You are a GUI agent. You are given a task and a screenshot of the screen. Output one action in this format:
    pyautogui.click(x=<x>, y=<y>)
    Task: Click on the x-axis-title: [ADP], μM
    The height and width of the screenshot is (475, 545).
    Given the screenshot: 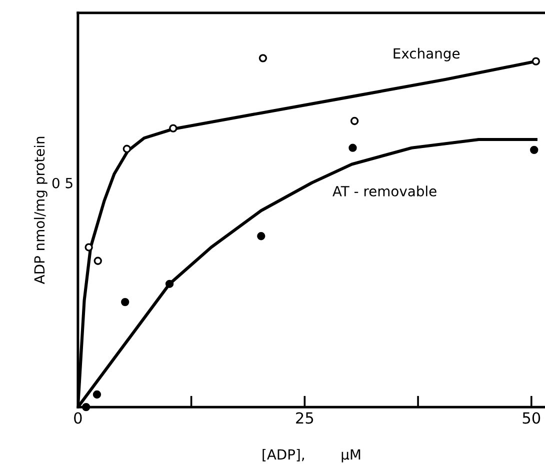 What is the action you would take?
    pyautogui.click(x=311, y=455)
    